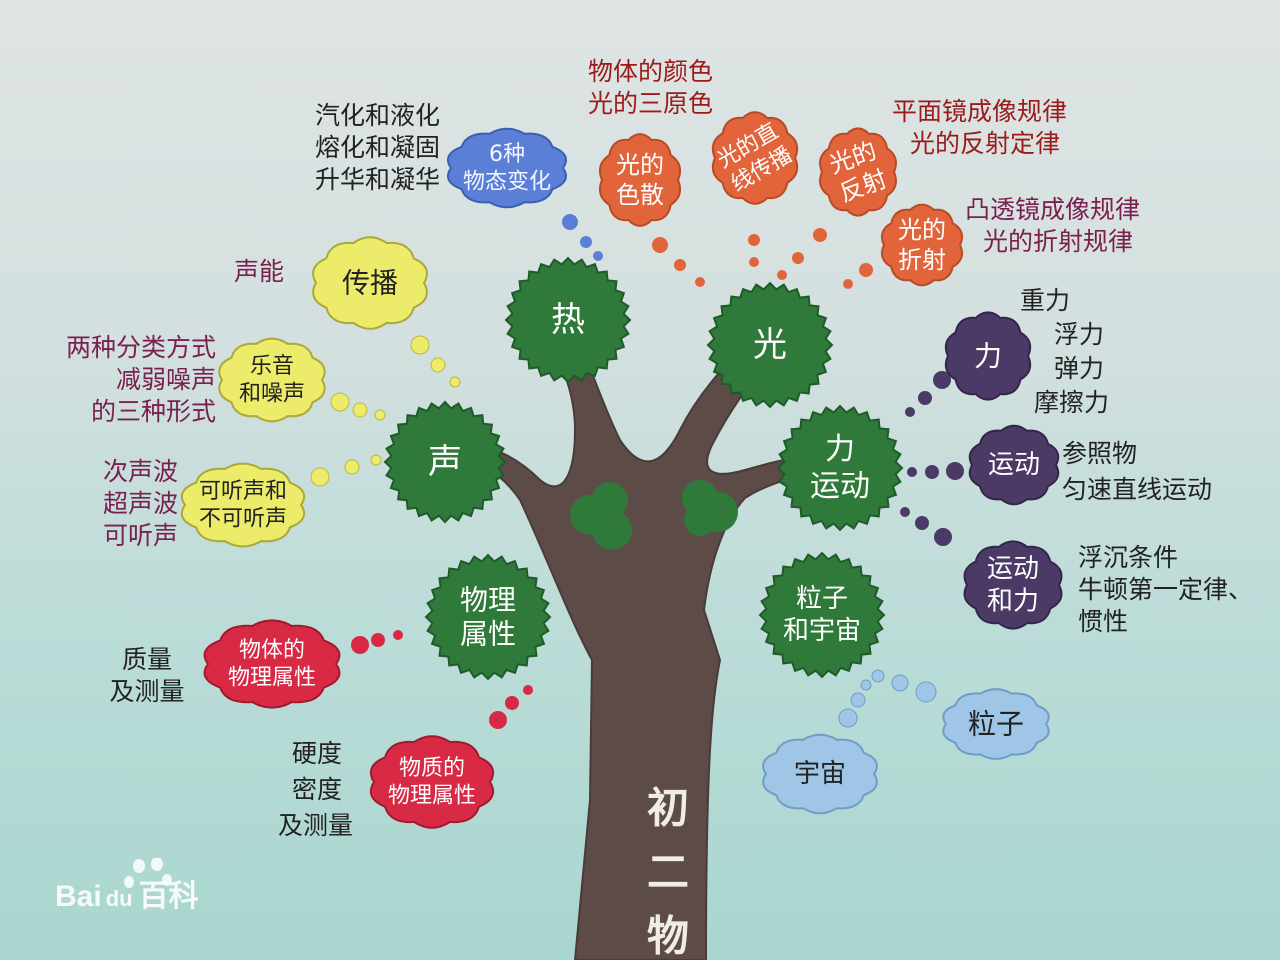 This screenshot has width=1280, height=960. What do you see at coordinates (272, 650) in the screenshot?
I see `cloud-object-property-label: 物体的` at bounding box center [272, 650].